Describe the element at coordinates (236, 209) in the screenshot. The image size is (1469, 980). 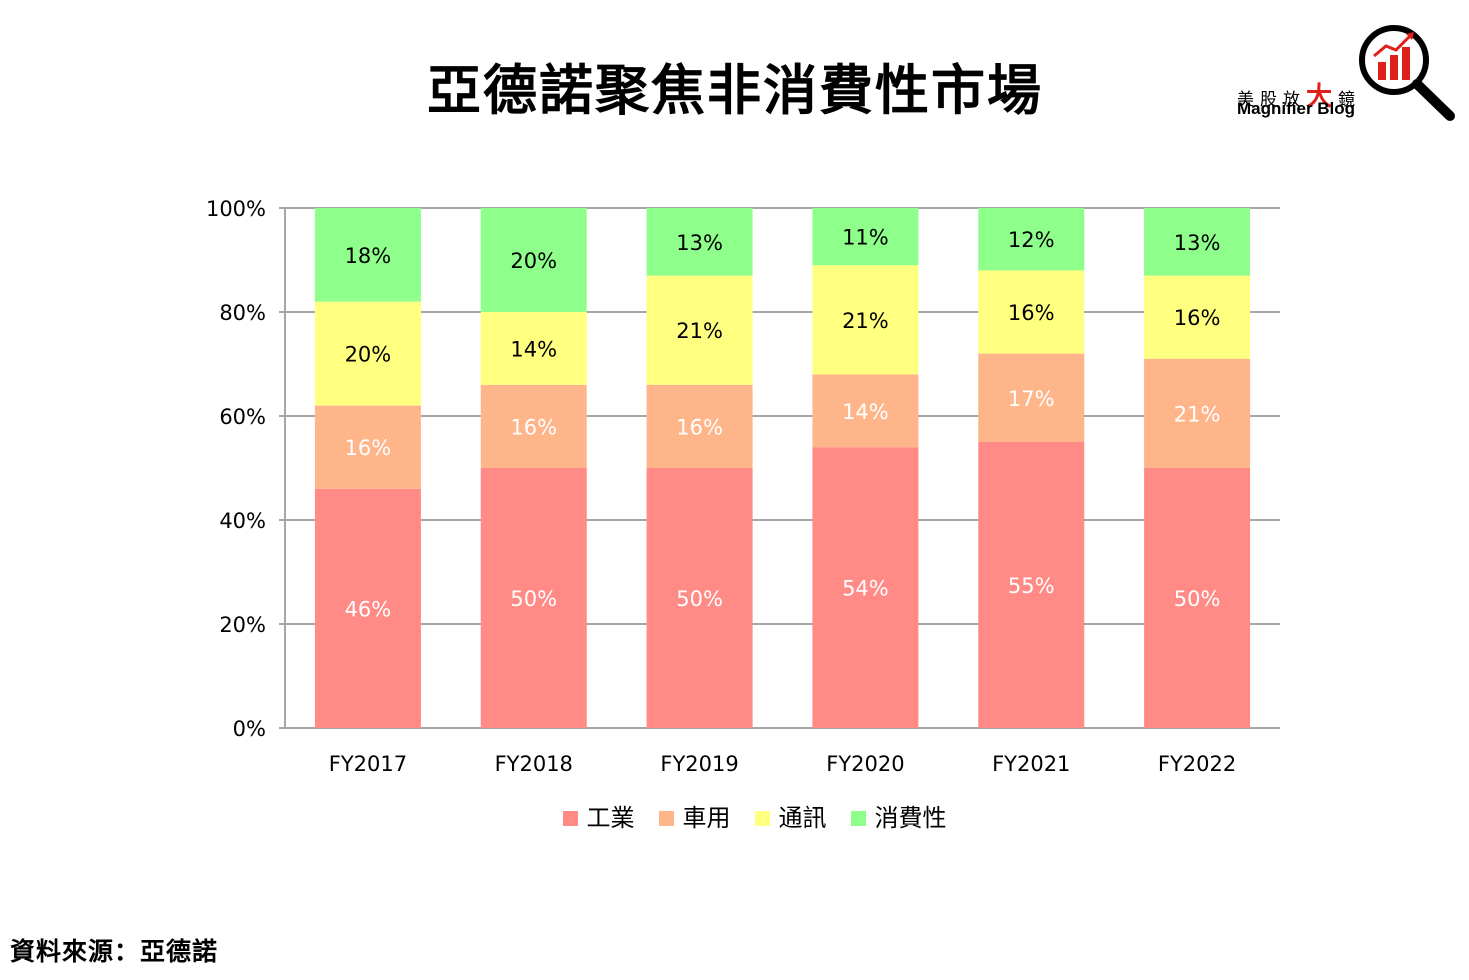
I see `y-tick-label: 100%` at that location.